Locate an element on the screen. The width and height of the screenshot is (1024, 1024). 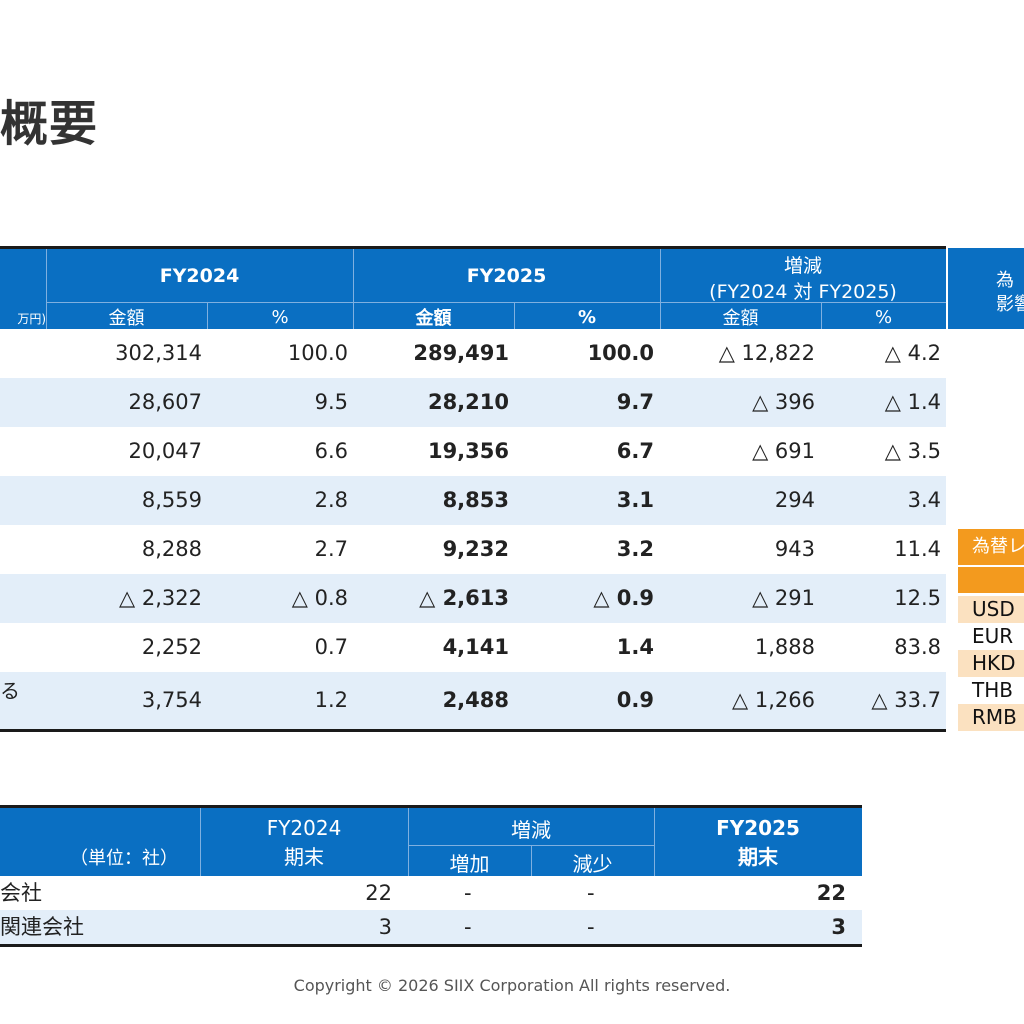
table-row: 関連会社 3 - - 3 is located at coordinates (431, 927).